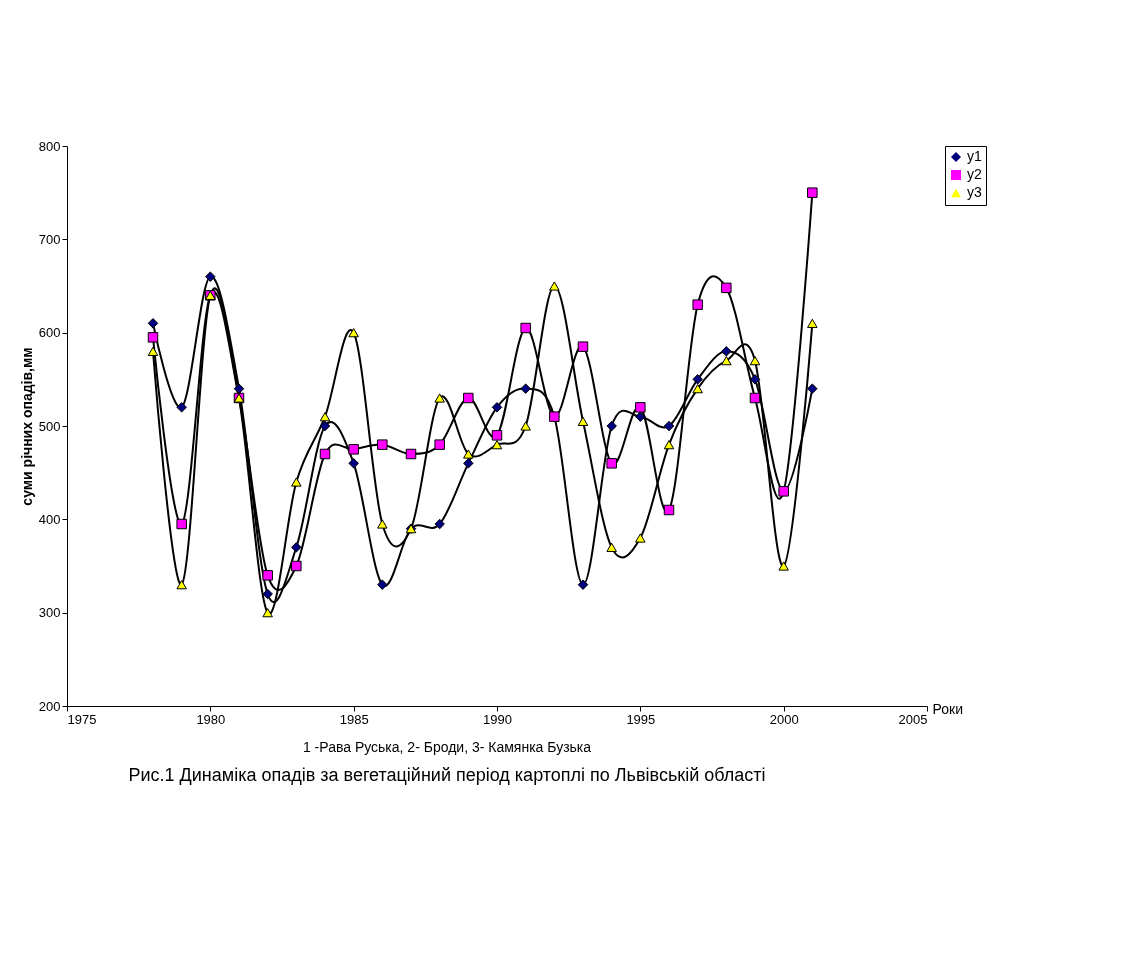  Describe the element at coordinates (354, 719) in the screenshot. I see `x-tick-label: 1985` at that location.